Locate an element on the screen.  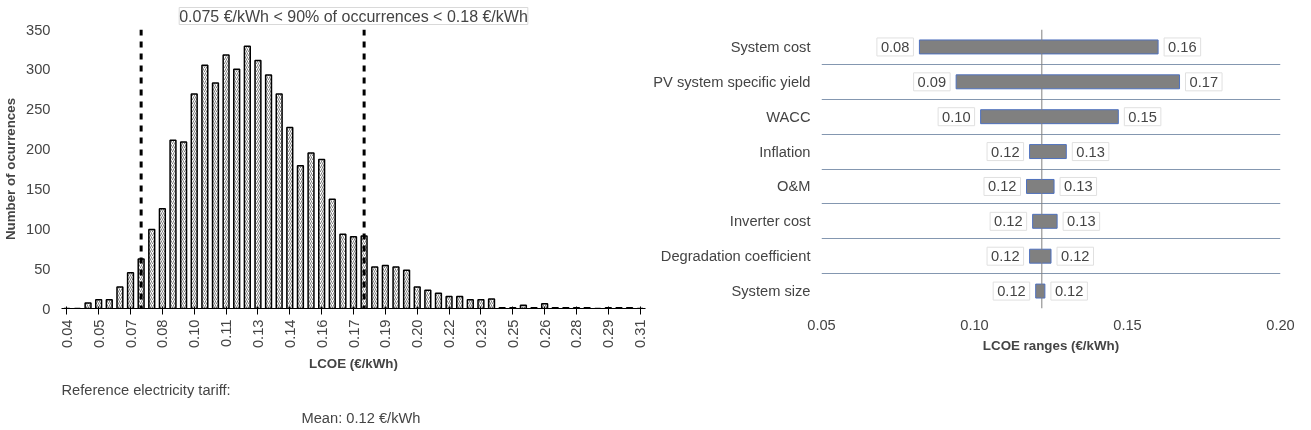
x-tick-label: 0.13 is located at coordinates (257, 334).